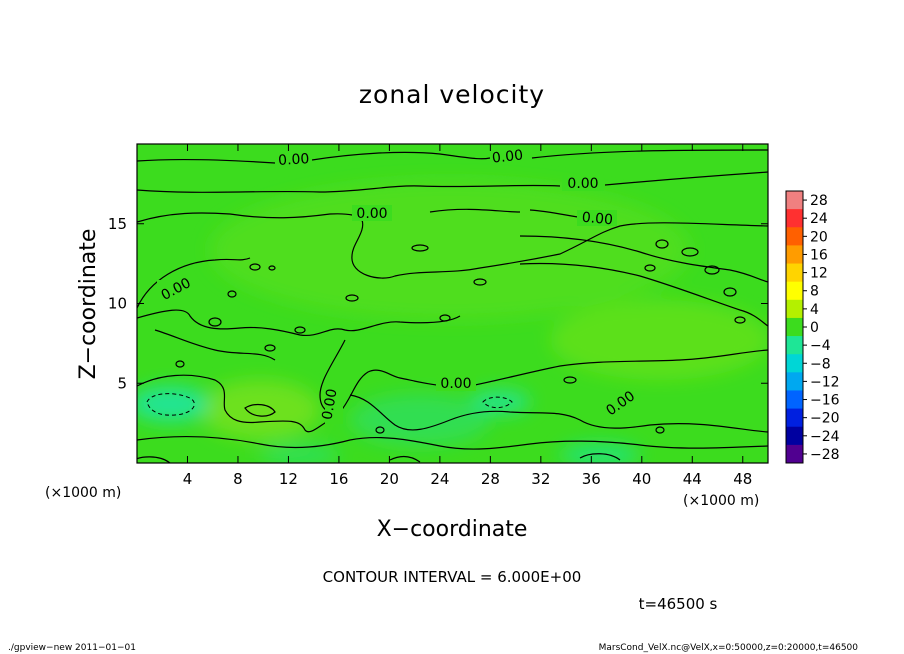  I want to click on colorbar-label: 4, so click(814, 310).